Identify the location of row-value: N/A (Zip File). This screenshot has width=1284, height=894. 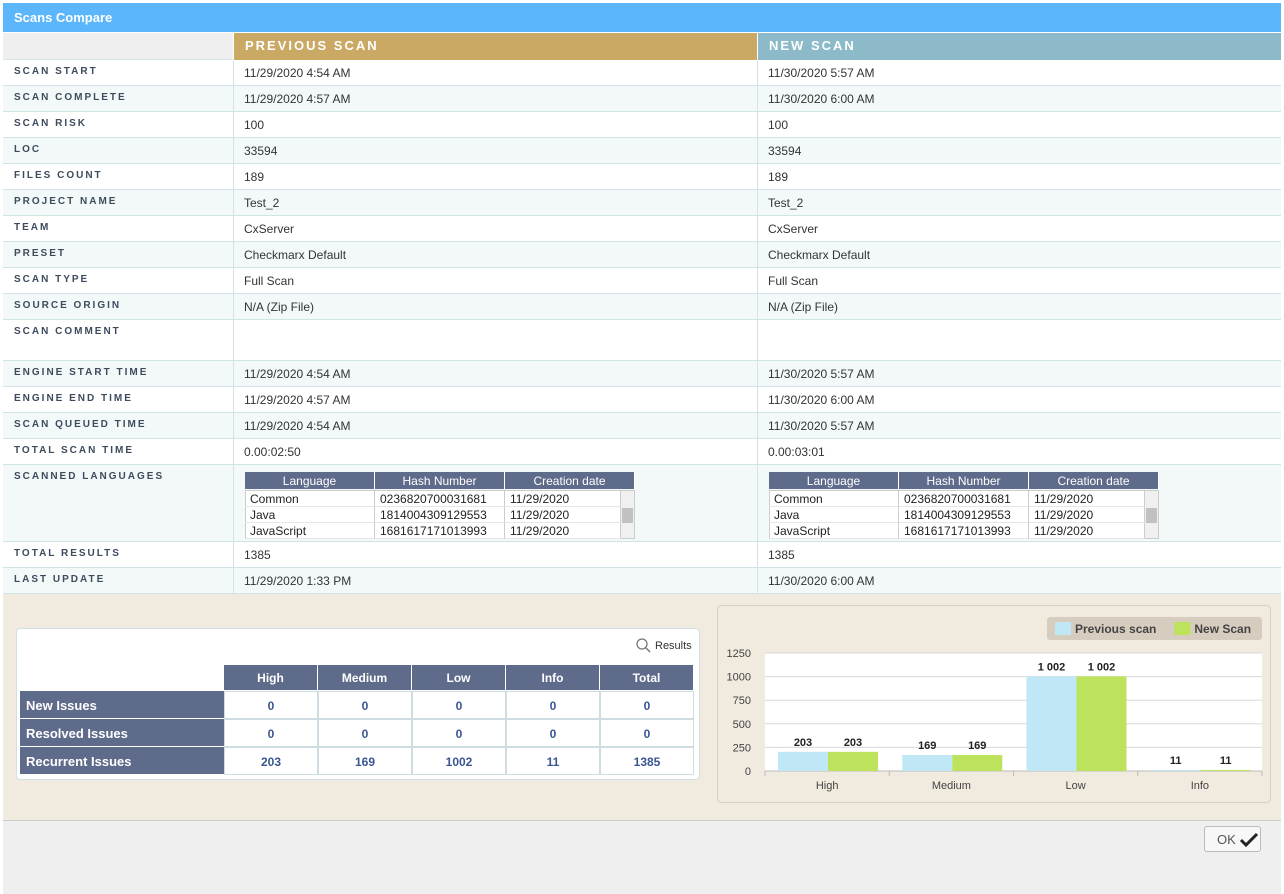
(803, 307).